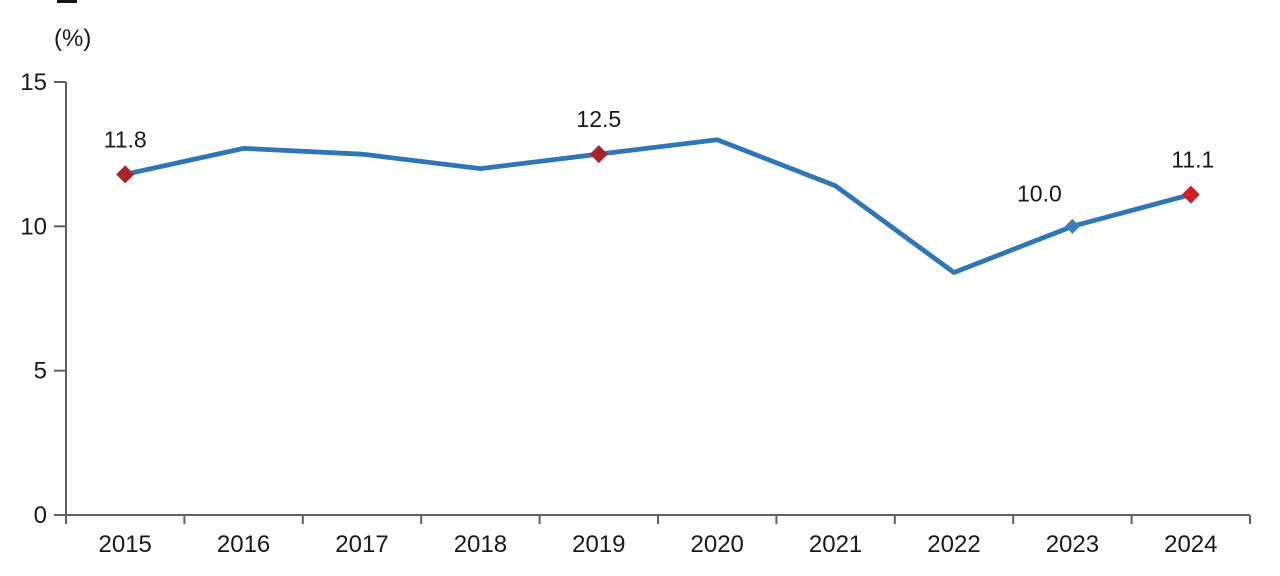 Image resolution: width=1280 pixels, height=576 pixels. I want to click on x-axis-tick-label: 2016, so click(243, 544).